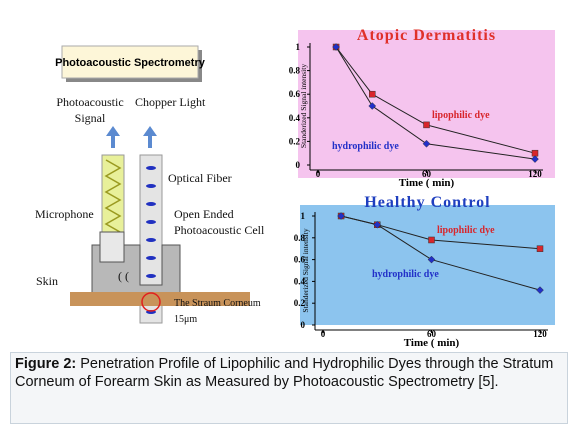 The height and width of the screenshot is (439, 584). I want to click on title-box, so click(130, 62).